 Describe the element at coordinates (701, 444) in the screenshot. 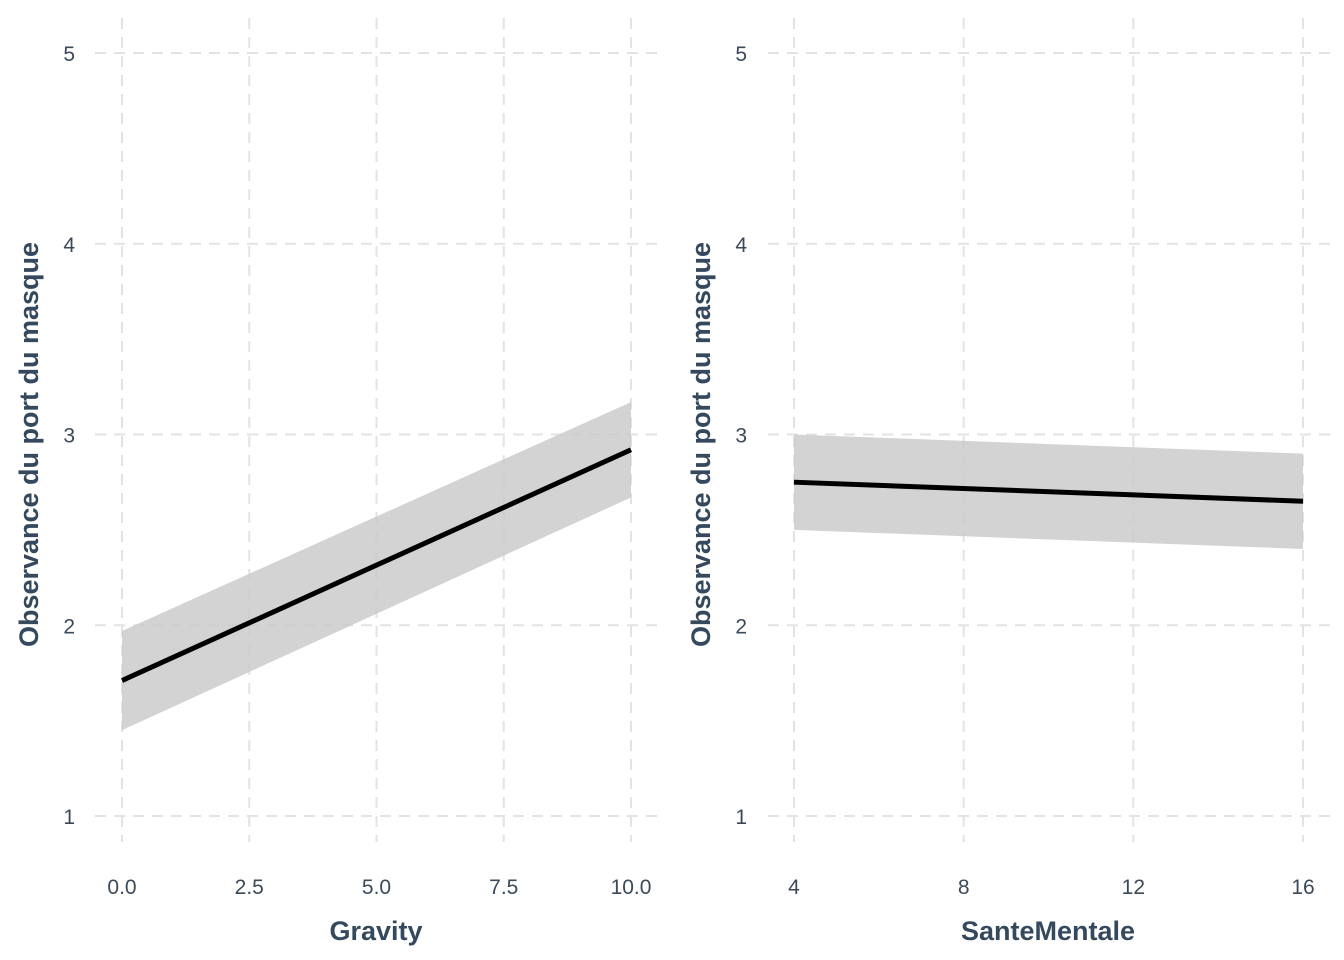

I see `y-axis-title-santementale: Observance du port du masque` at that location.